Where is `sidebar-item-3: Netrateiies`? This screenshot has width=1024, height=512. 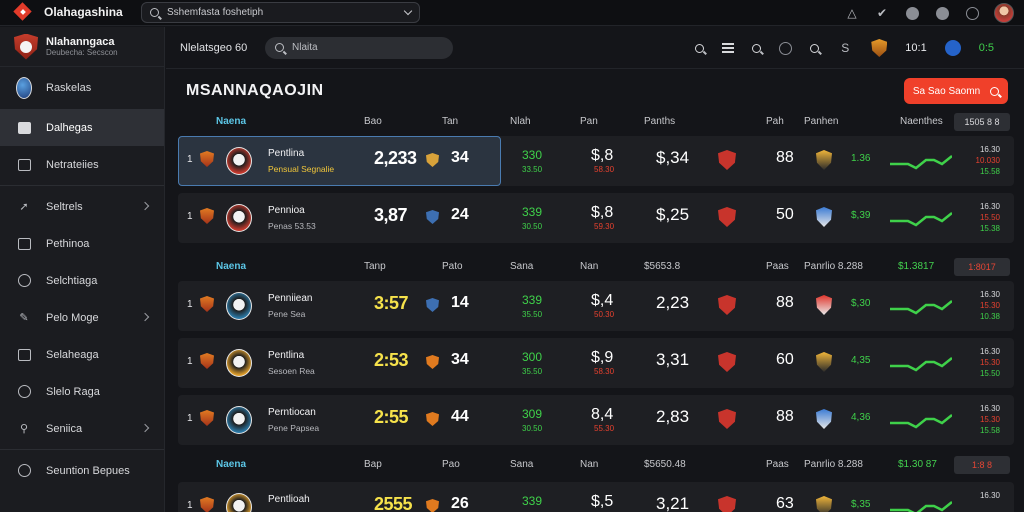 sidebar-item-3: Netrateiies is located at coordinates (82, 164).